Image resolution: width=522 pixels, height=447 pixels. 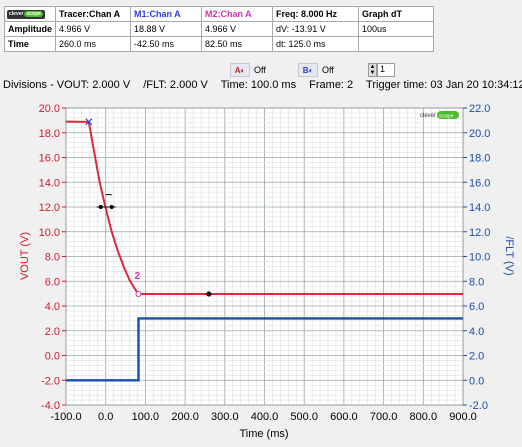 I want to click on y-tick-label-left: -4.0, so click(x=50, y=406).